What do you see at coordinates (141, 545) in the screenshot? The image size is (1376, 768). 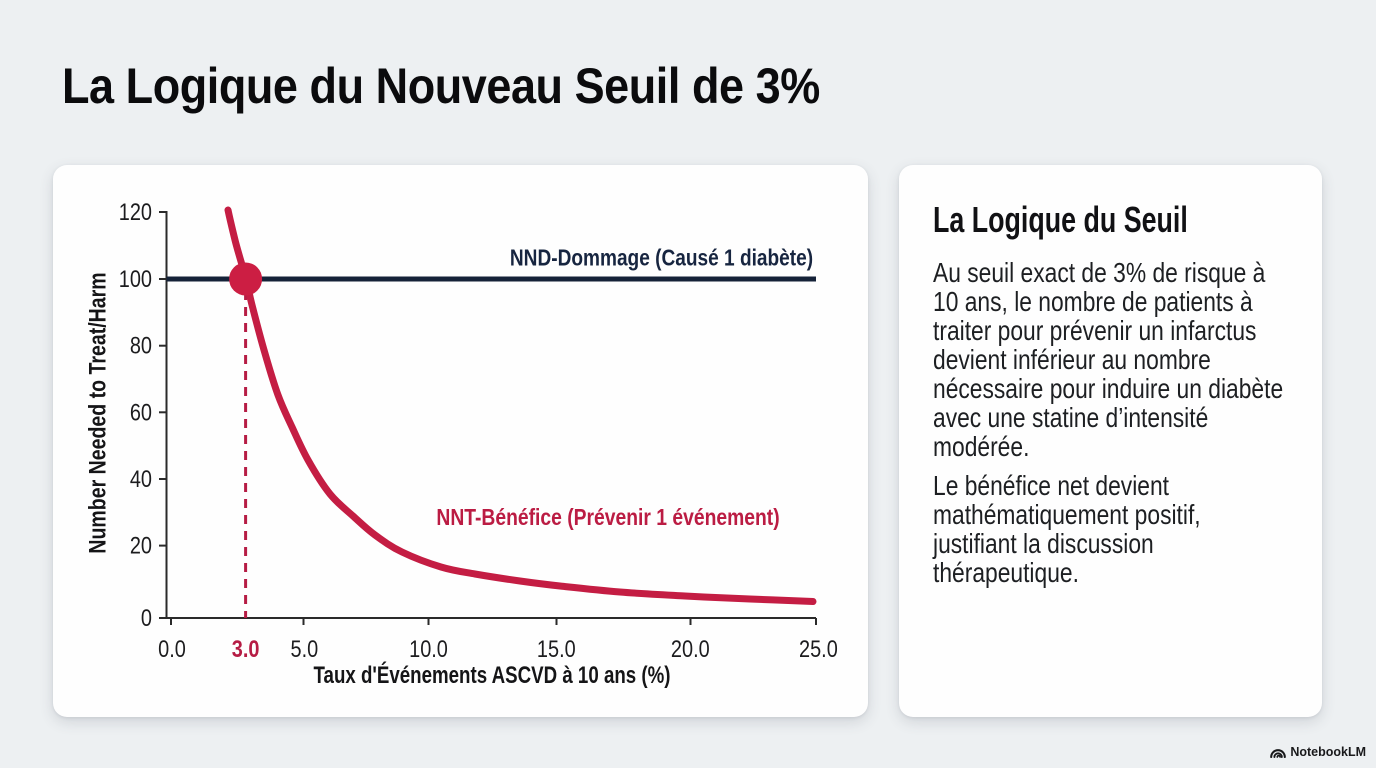 I see `svg-text: 20` at bounding box center [141, 545].